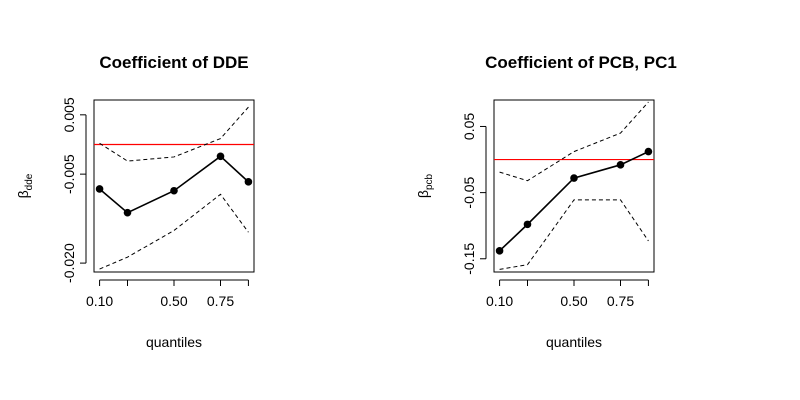 This screenshot has width=800, height=400. I want to click on chart-title: Coefficient of DDE, so click(173, 62).